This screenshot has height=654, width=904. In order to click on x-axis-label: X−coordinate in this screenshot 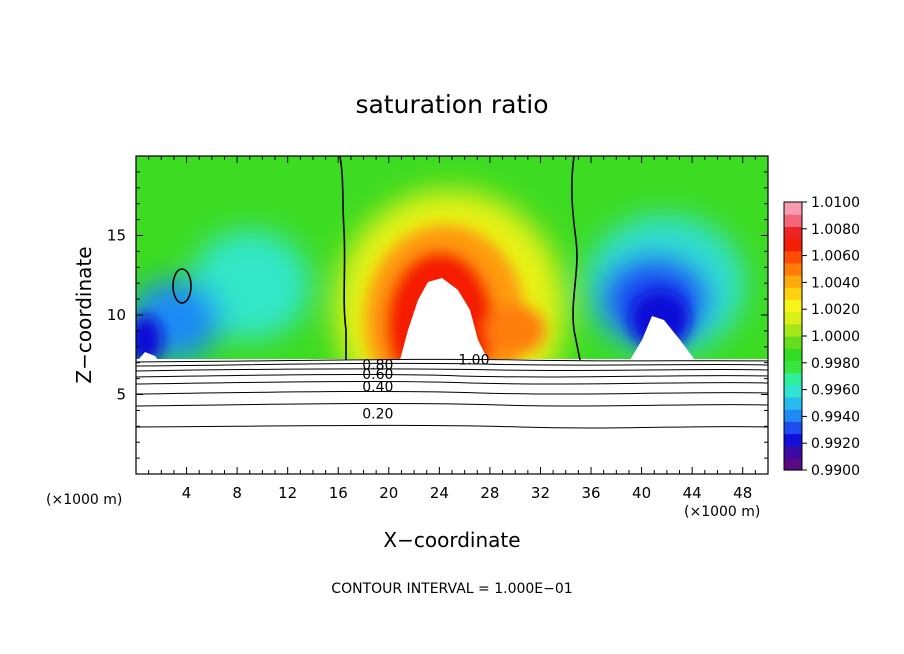, I will do `click(451, 540)`.